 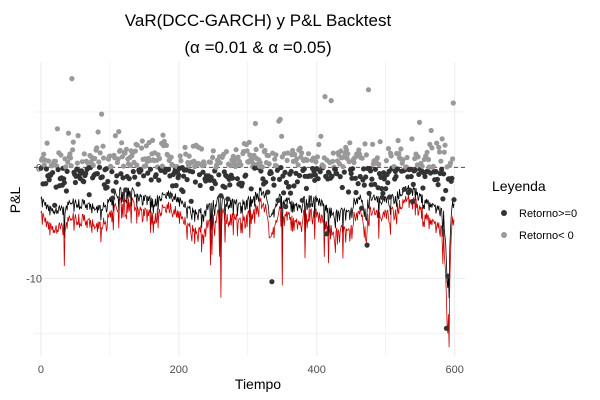 I want to click on legend-marker, so click(x=504, y=213).